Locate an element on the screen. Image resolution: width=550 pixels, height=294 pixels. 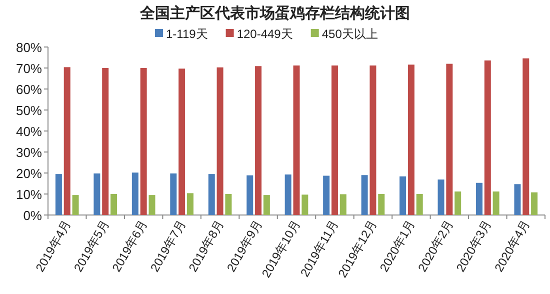
y-tick-label: 50% is located at coordinates (29, 110).